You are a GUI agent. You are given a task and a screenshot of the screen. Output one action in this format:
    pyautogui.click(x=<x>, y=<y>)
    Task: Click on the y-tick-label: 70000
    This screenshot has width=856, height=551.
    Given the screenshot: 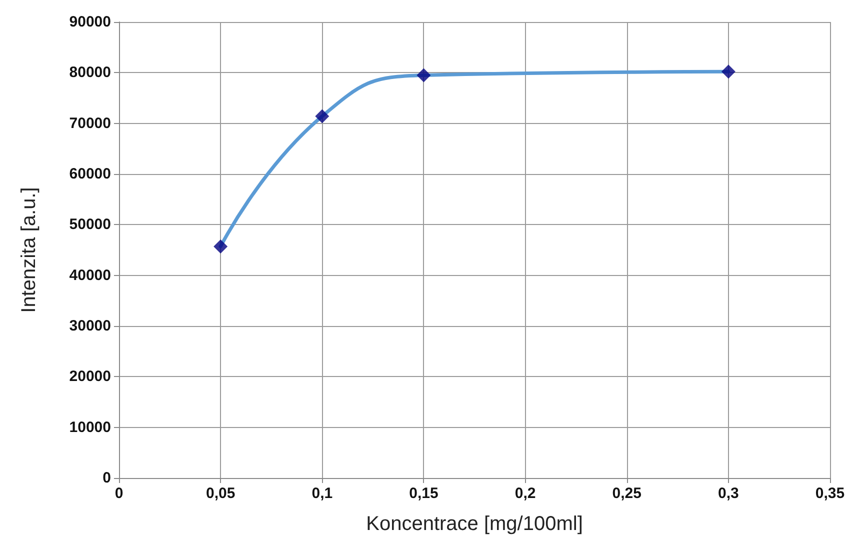 What is the action you would take?
    pyautogui.click(x=90, y=123)
    